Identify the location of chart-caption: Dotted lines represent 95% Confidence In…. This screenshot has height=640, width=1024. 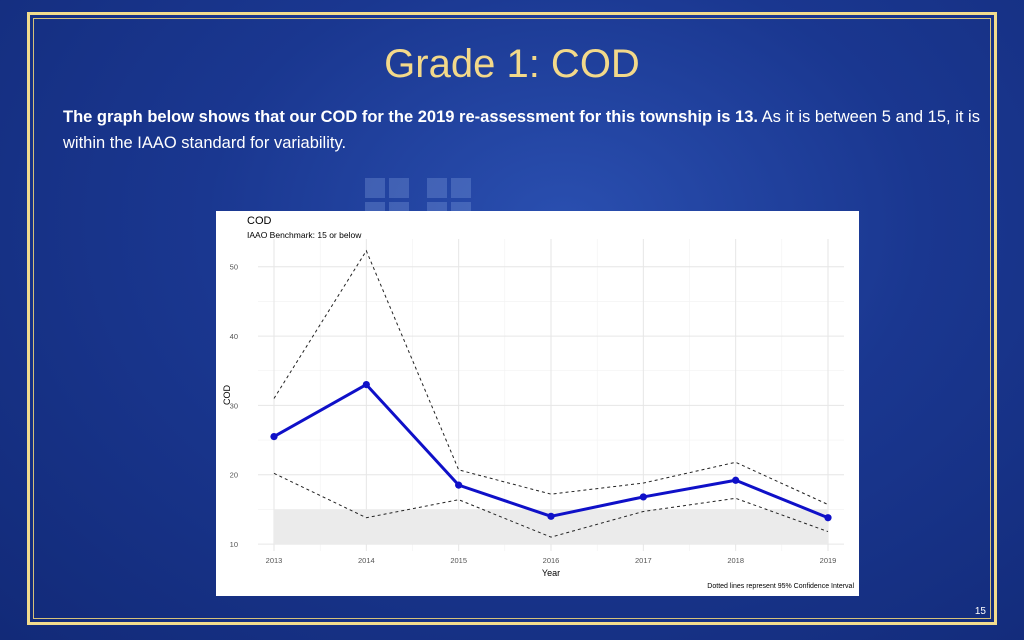
(780, 586).